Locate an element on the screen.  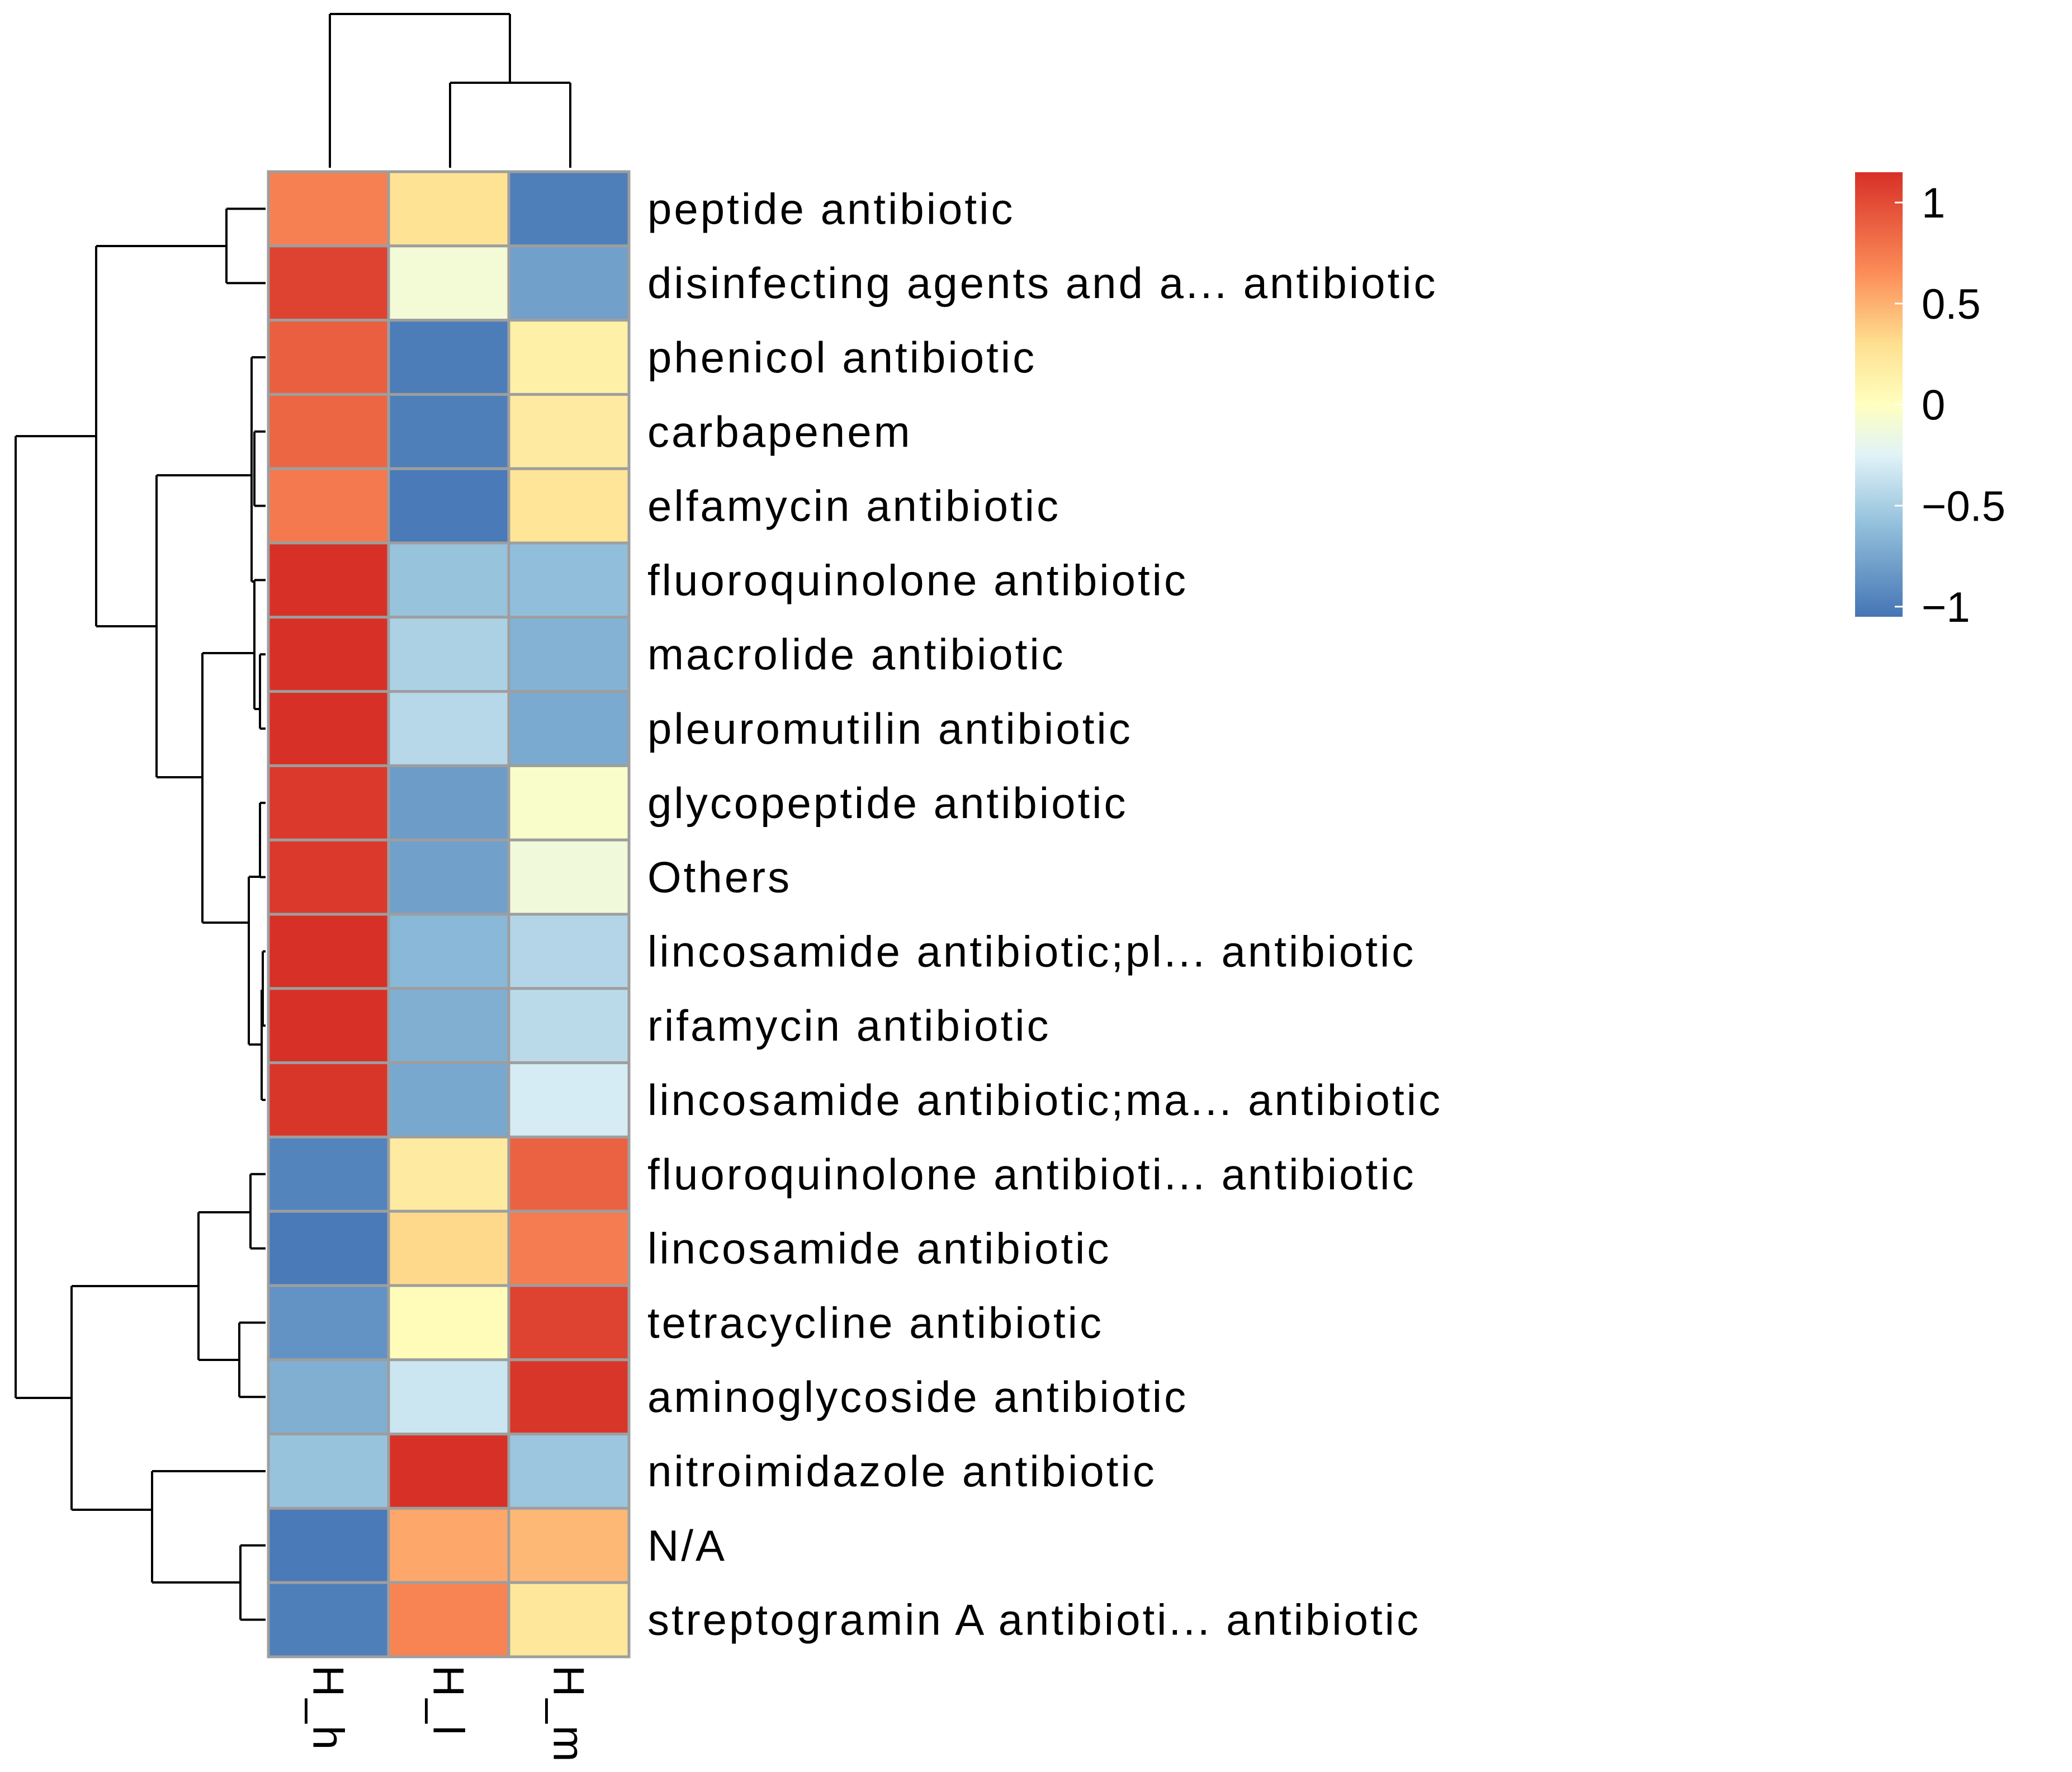
row-label: pleuromutilin antibiotic is located at coordinates (890, 729).